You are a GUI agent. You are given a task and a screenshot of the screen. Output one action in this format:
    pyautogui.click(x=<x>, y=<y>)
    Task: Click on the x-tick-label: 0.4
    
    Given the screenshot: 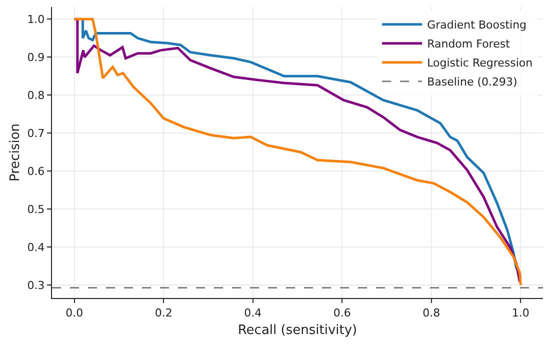 What is the action you would take?
    pyautogui.click(x=253, y=313)
    